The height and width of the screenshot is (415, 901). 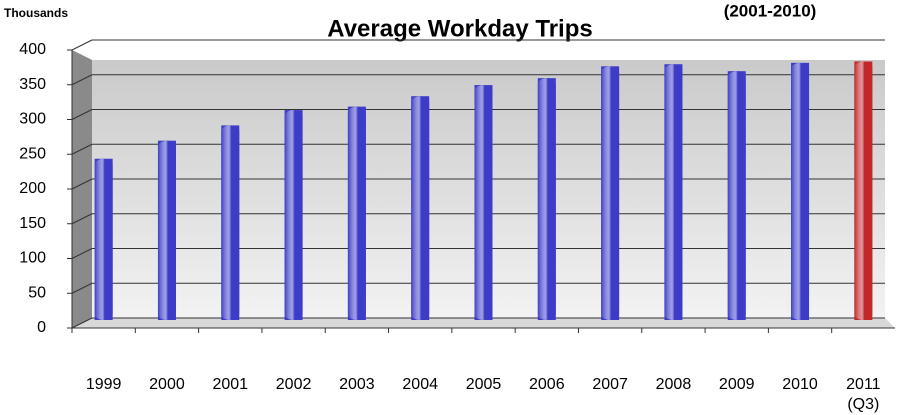 What do you see at coordinates (770, 10) in the screenshot?
I see `annotation: (2001-2010)` at bounding box center [770, 10].